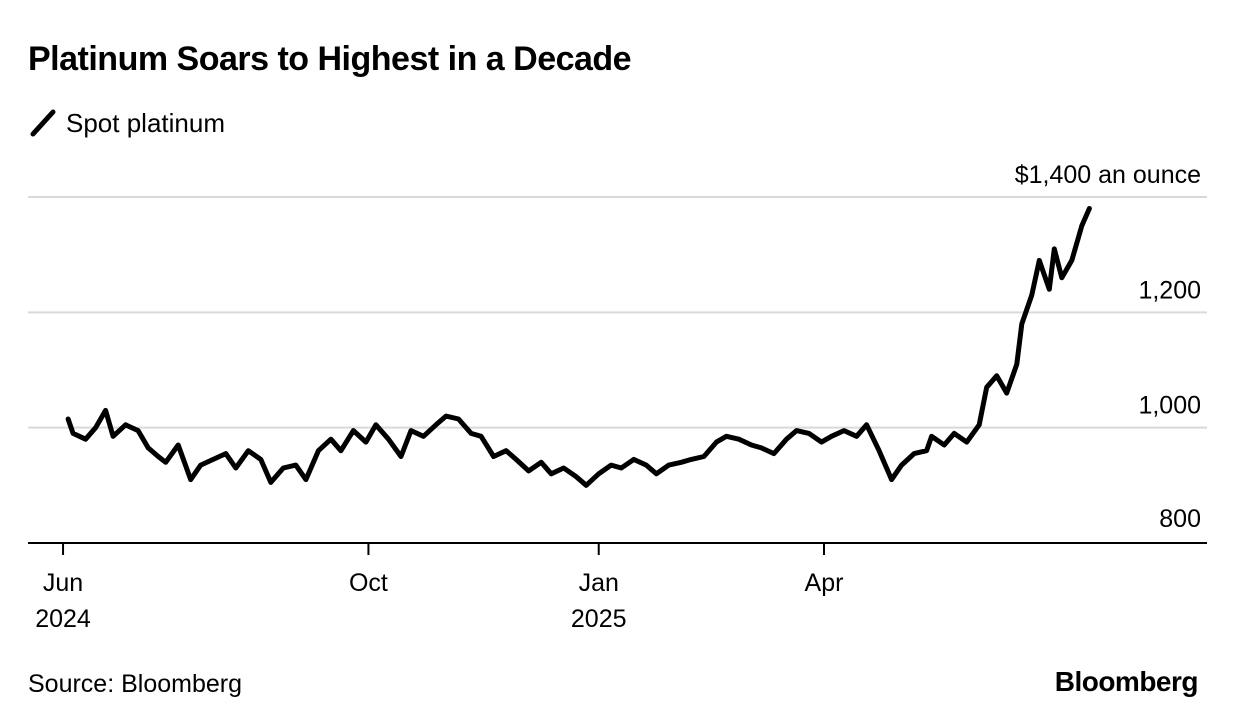 The height and width of the screenshot is (726, 1236). I want to click on brand-logo: Bloomberg, so click(1126, 681).